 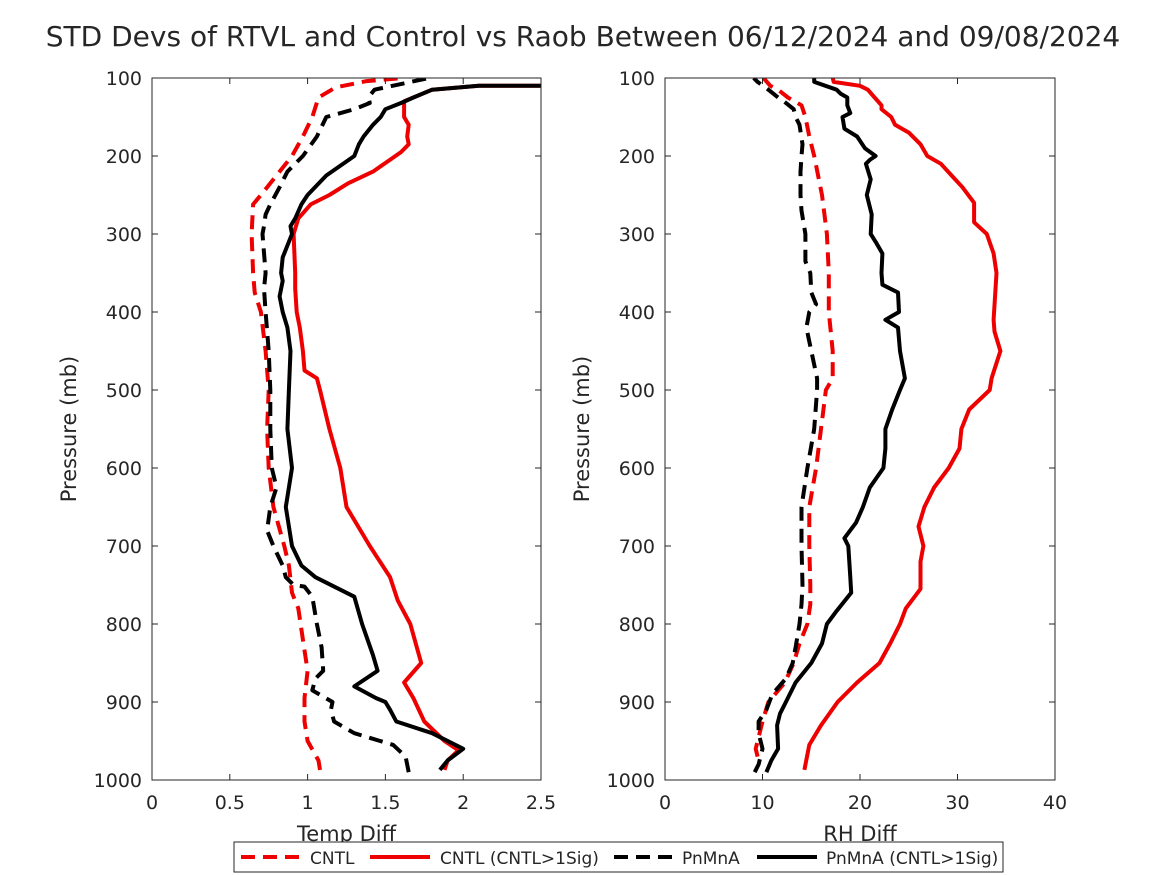 I want to click on x-tick-label: 20, so click(x=860, y=803).